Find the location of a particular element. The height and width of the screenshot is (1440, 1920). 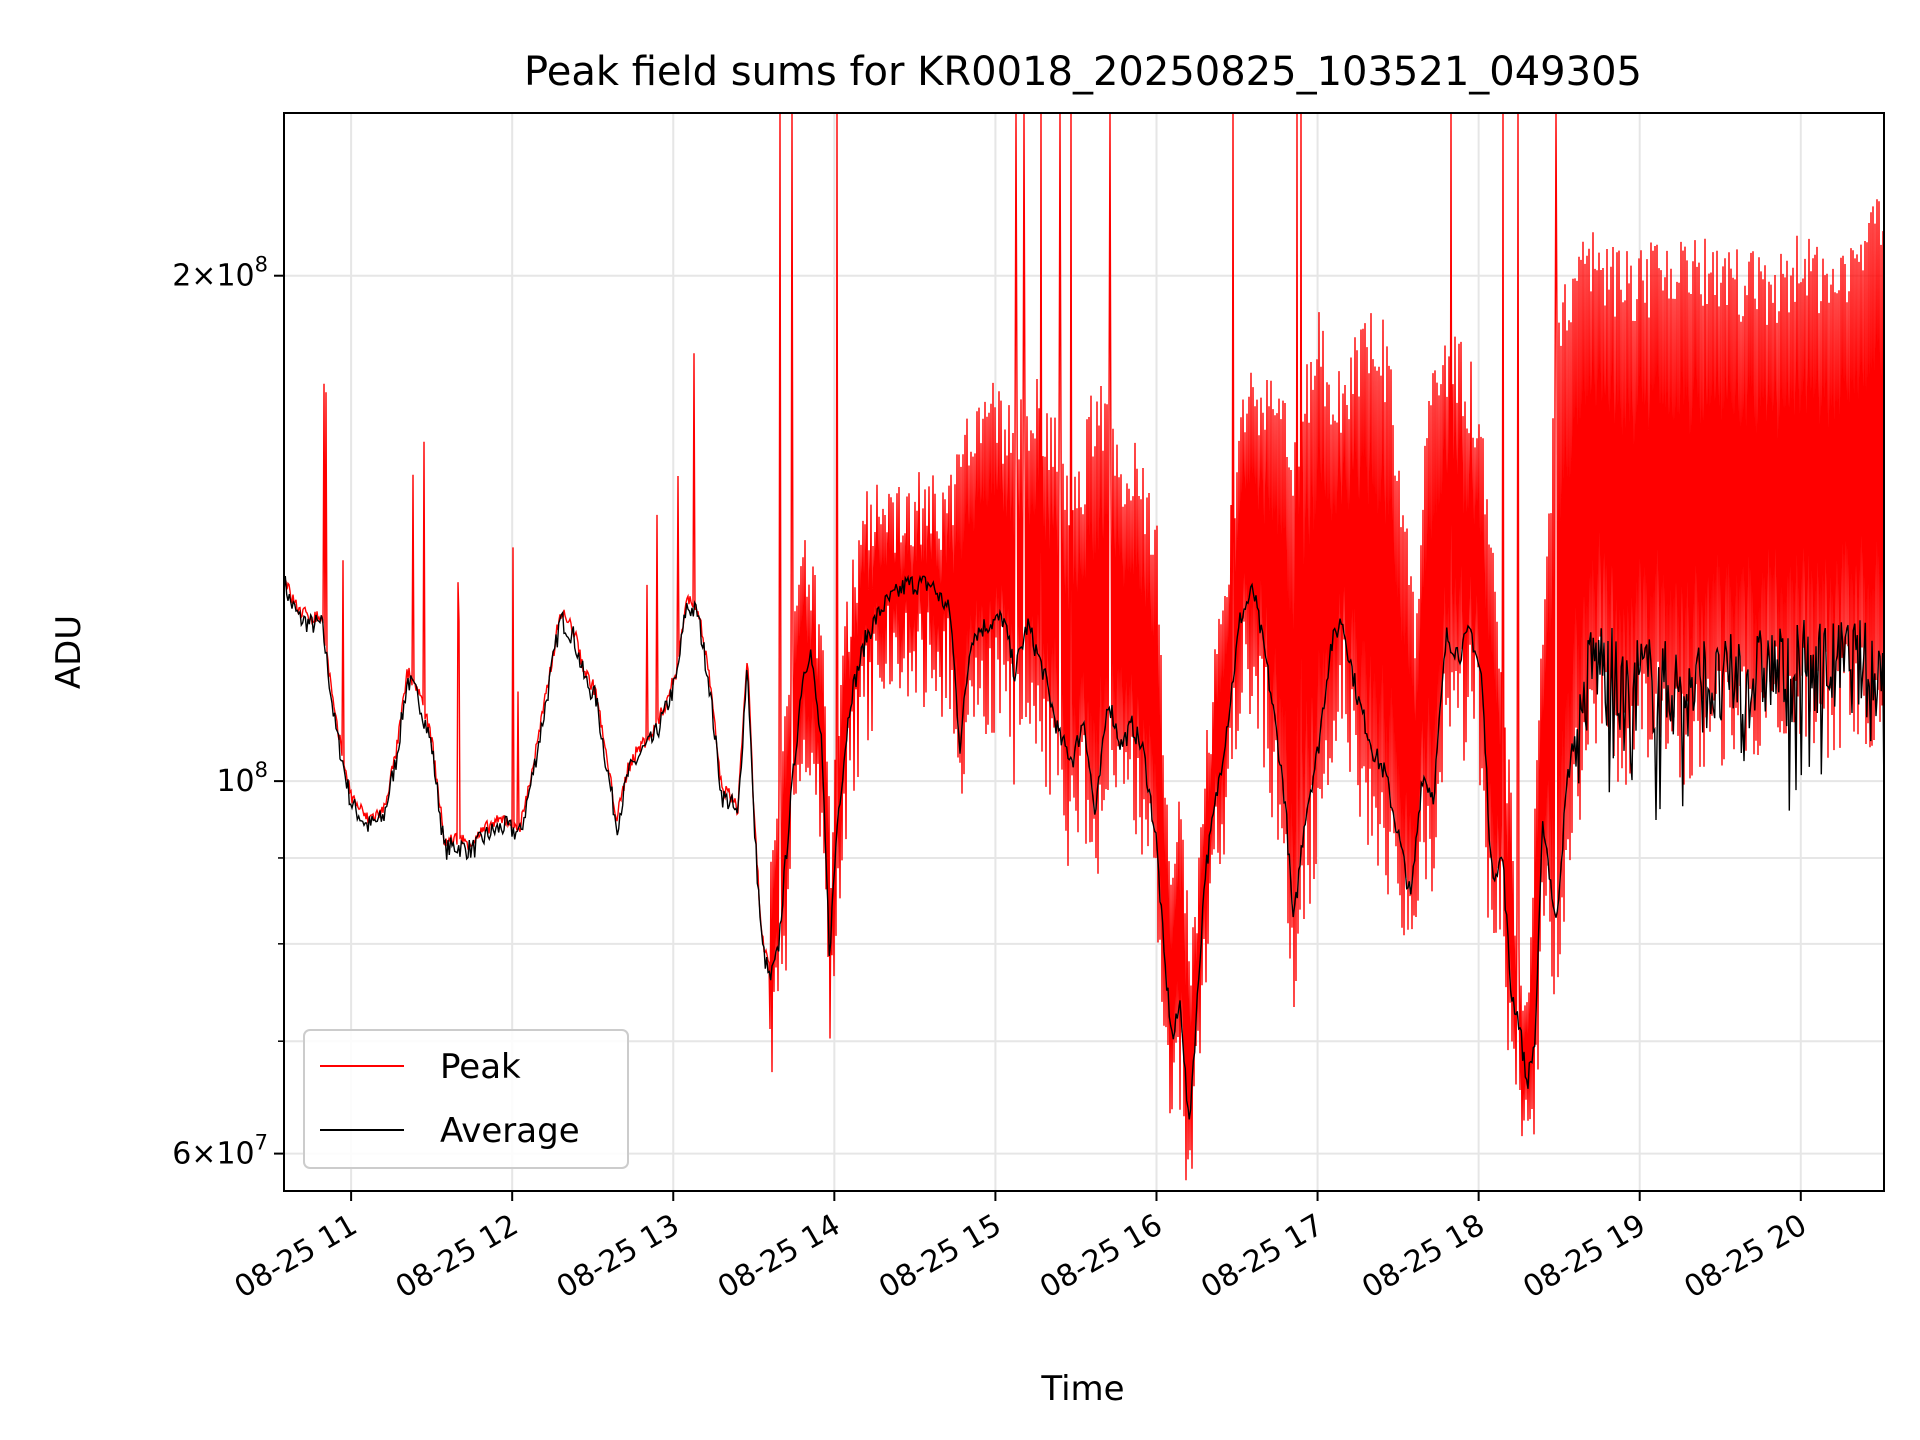

x-axis-label: Time is located at coordinates (1082, 1389).